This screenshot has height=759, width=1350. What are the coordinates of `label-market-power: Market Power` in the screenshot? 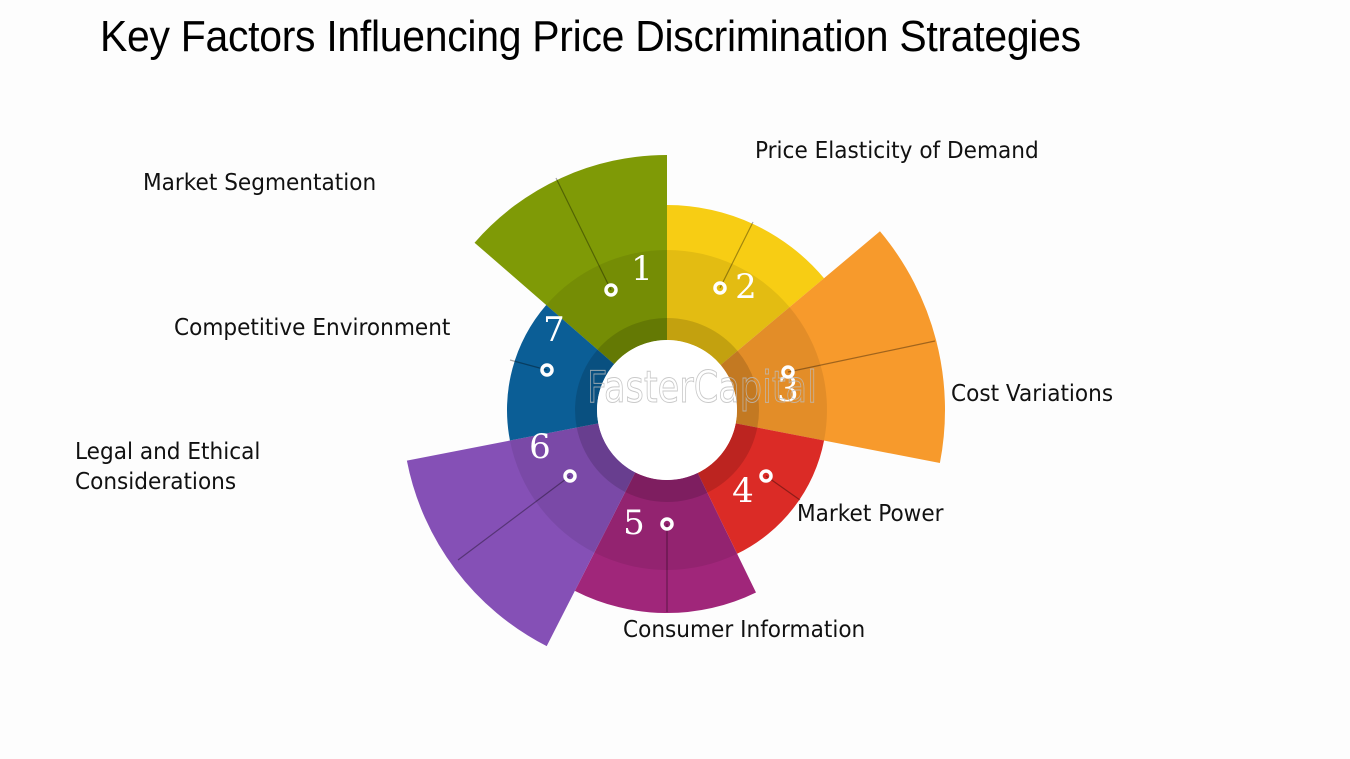 It's located at (870, 514).